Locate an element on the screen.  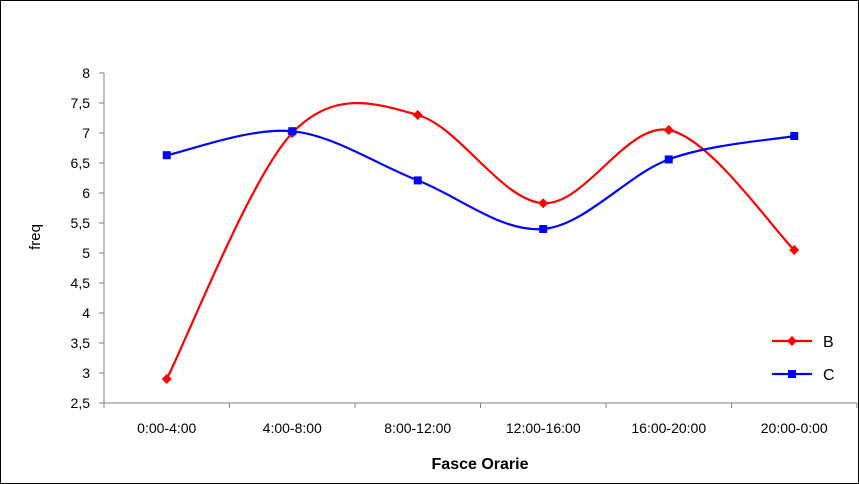
y-tick-label: 6 is located at coordinates (86, 193).